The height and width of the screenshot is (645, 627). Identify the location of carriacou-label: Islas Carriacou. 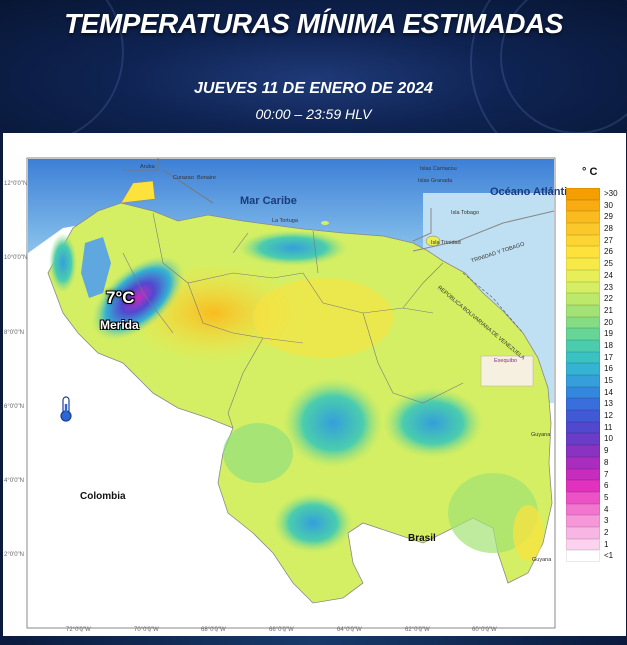
(438, 169).